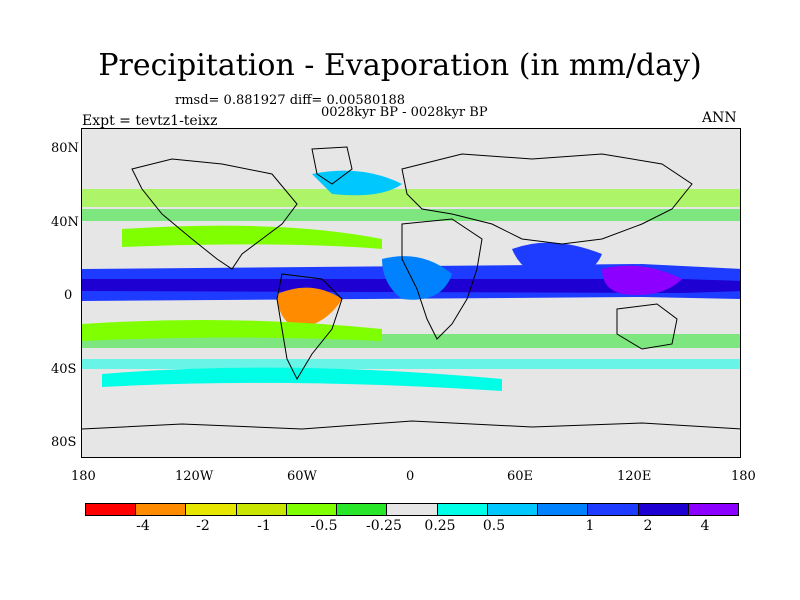 This screenshot has width=800, height=600. Describe the element at coordinates (290, 100) in the screenshot. I see `stats-line: rmsd= 0.881927 diff= 0.00580188` at that location.